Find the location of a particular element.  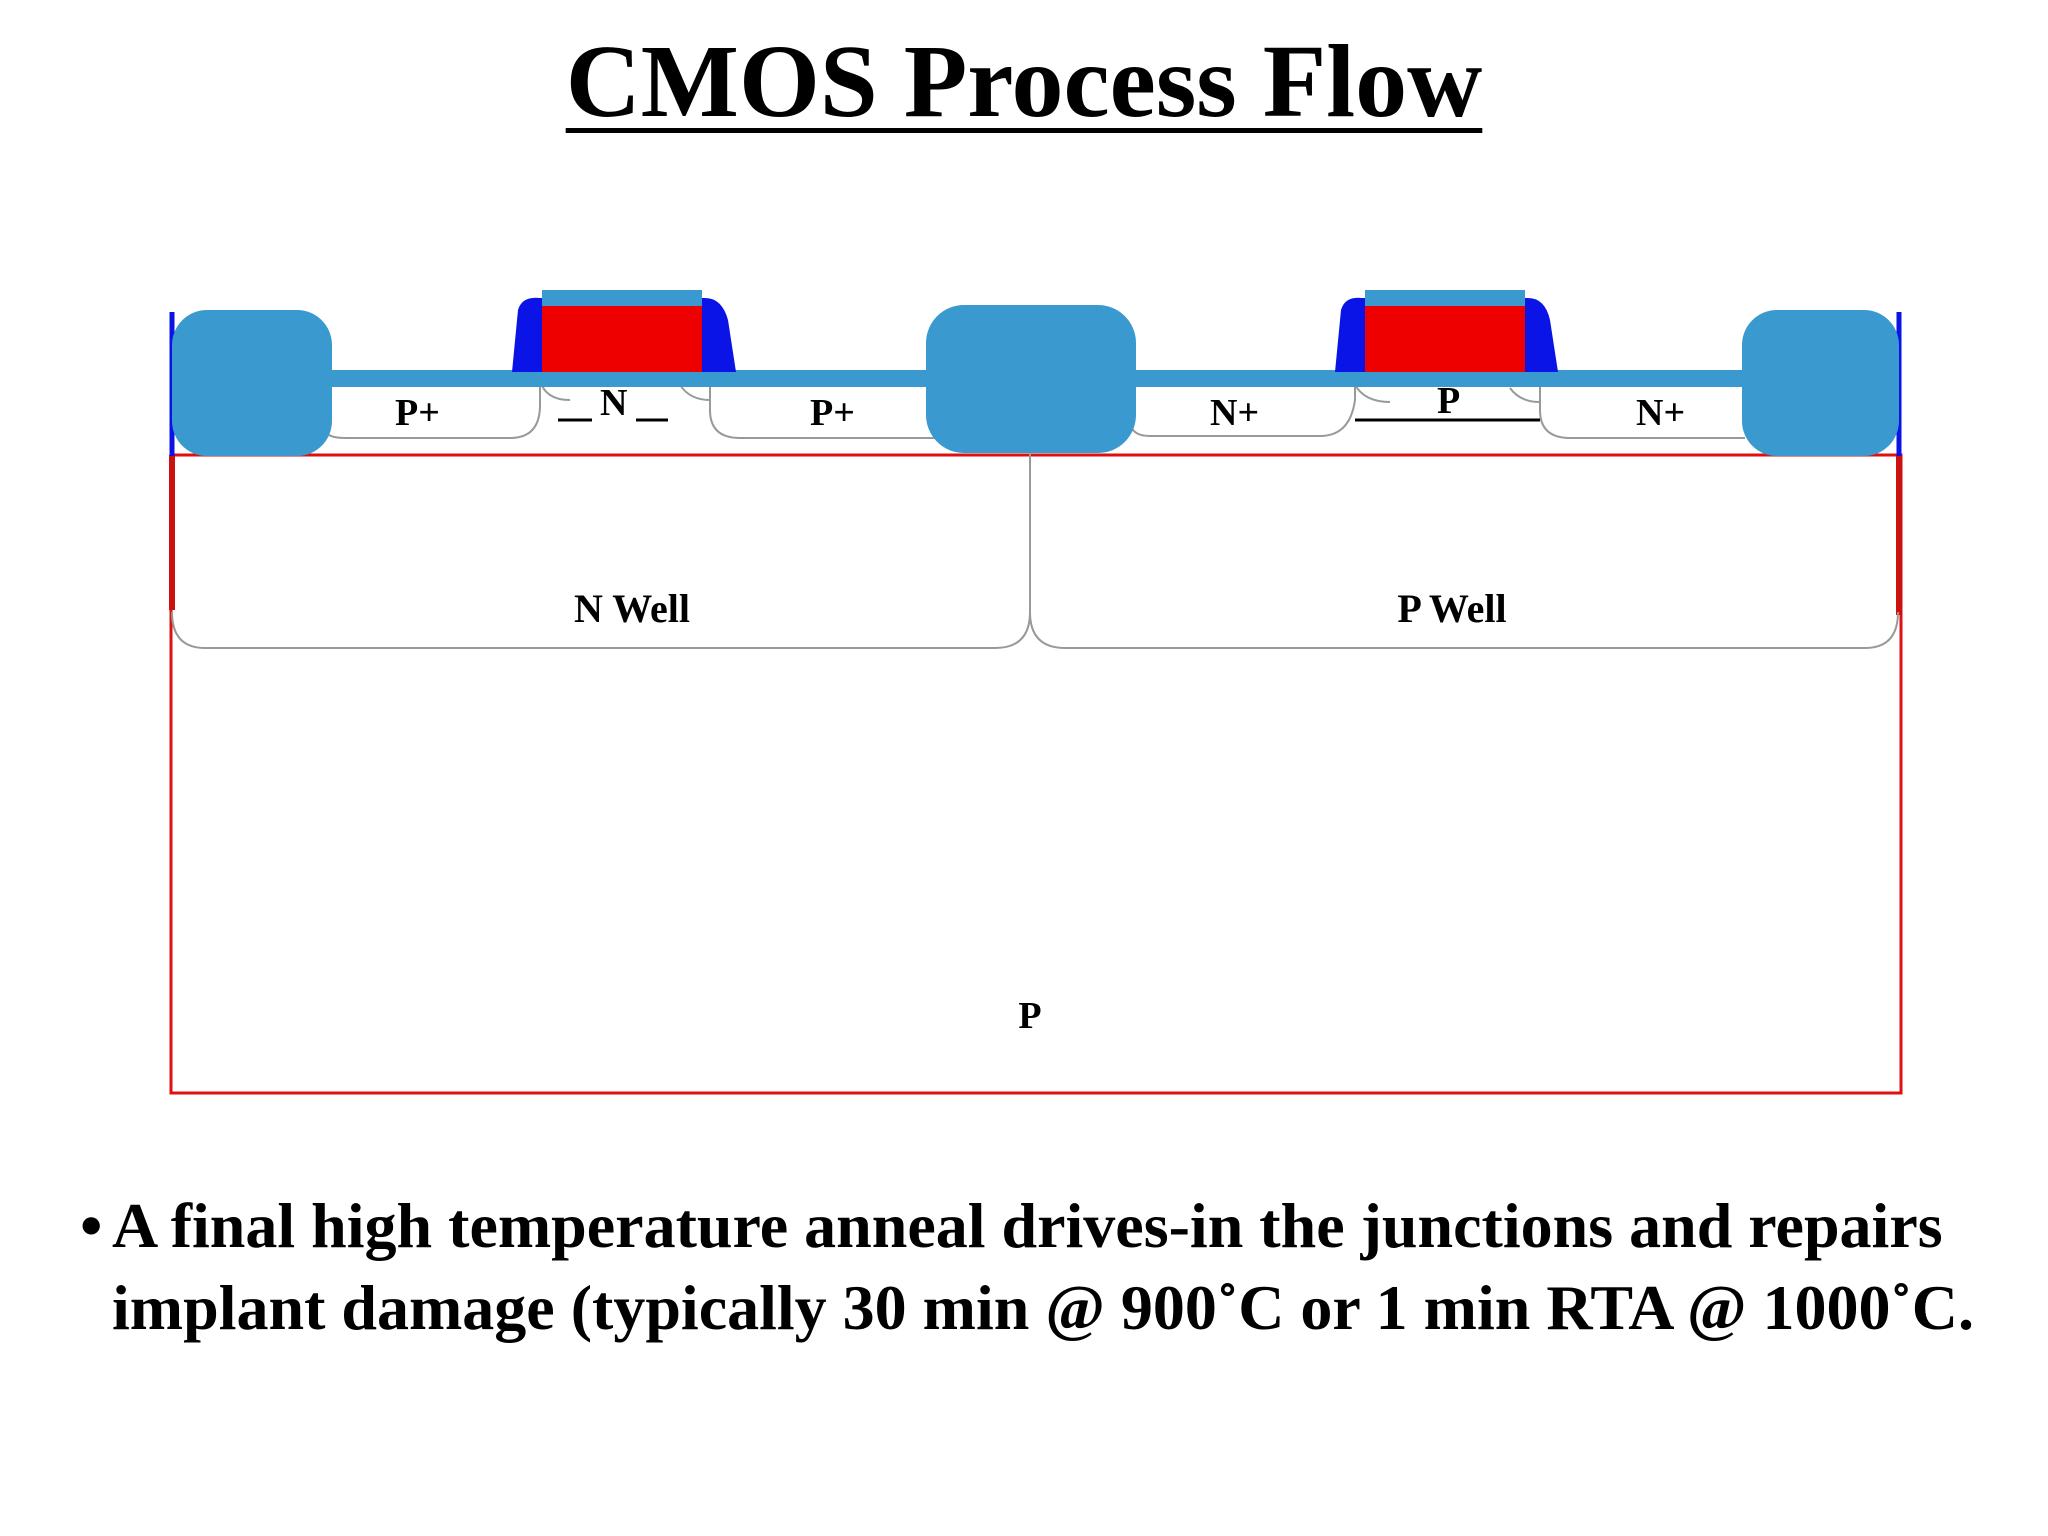

label-n-channel: N is located at coordinates (613, 403).